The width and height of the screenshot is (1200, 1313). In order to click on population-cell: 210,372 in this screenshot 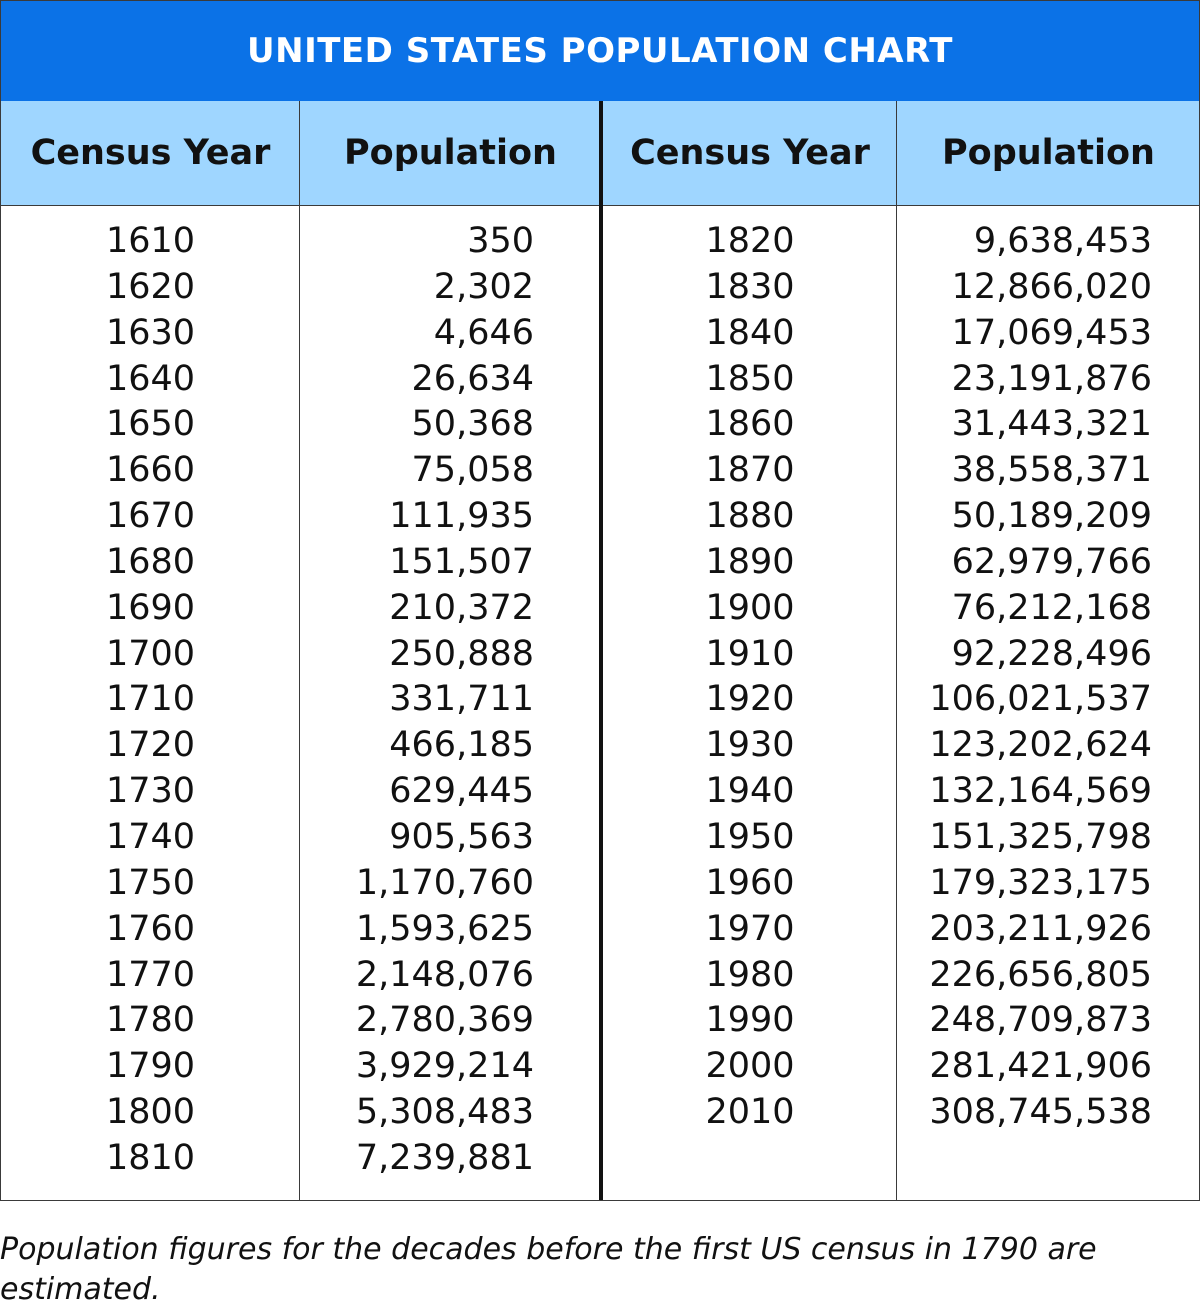, I will do `click(461, 607)`.